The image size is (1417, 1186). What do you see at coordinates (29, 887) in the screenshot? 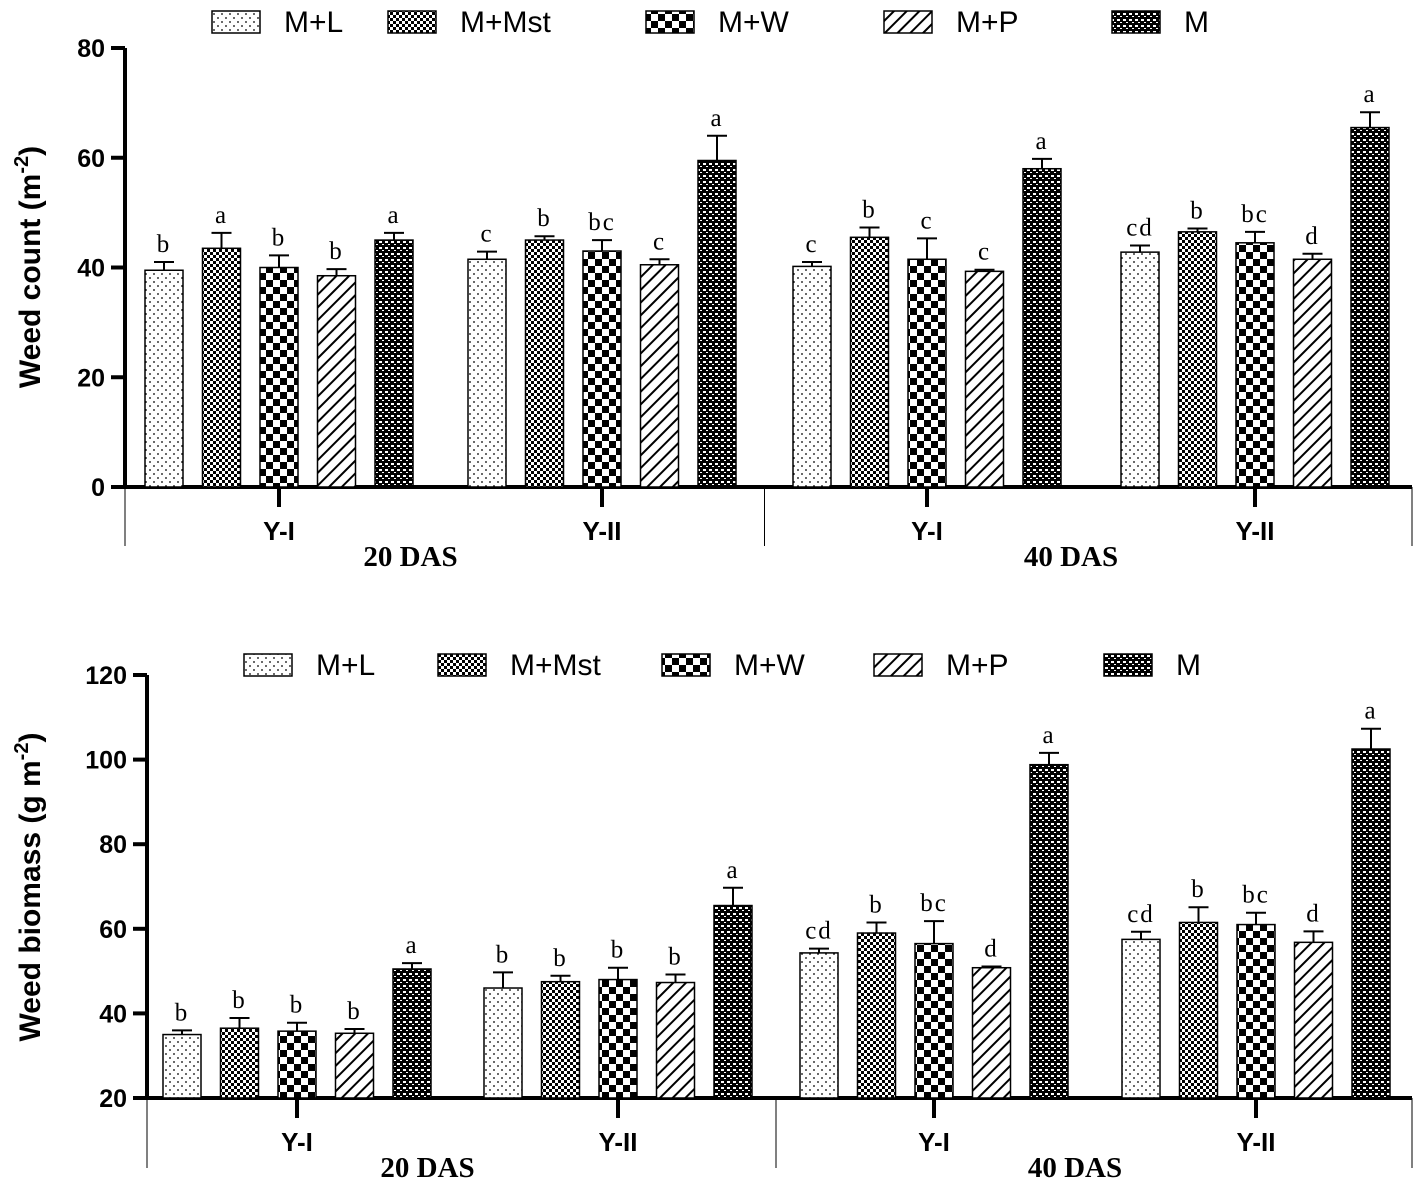
I see `y-axis-title: Weed biomass (g m-2)` at bounding box center [29, 887].